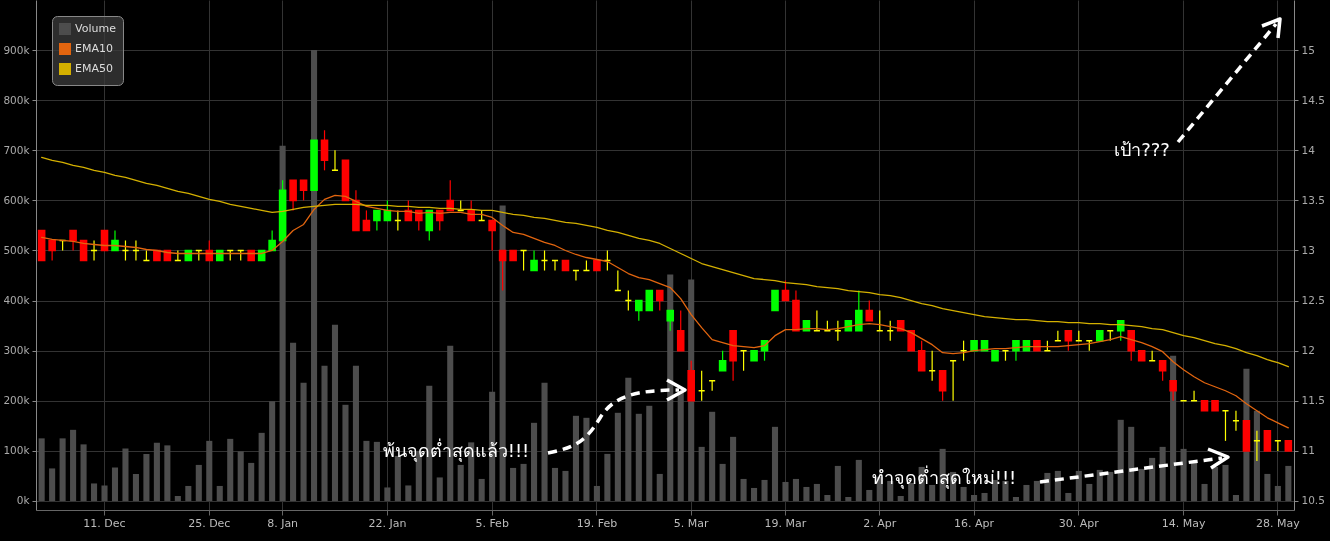 The width and height of the screenshot is (1330, 541). Describe the element at coordinates (456, 449) in the screenshot. I see `annotation: พ้นจุดต่ำสุดแล้ว!!!` at that location.